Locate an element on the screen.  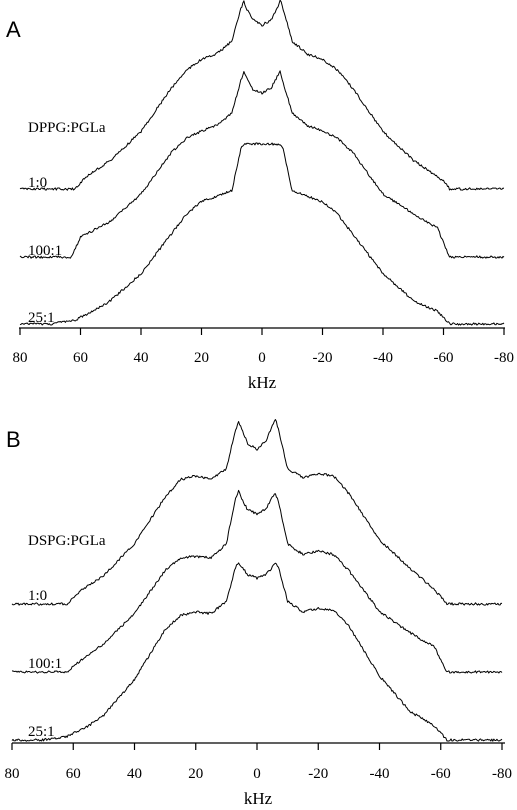
sample-annotation: DSPG:PGLa is located at coordinates (67, 541).